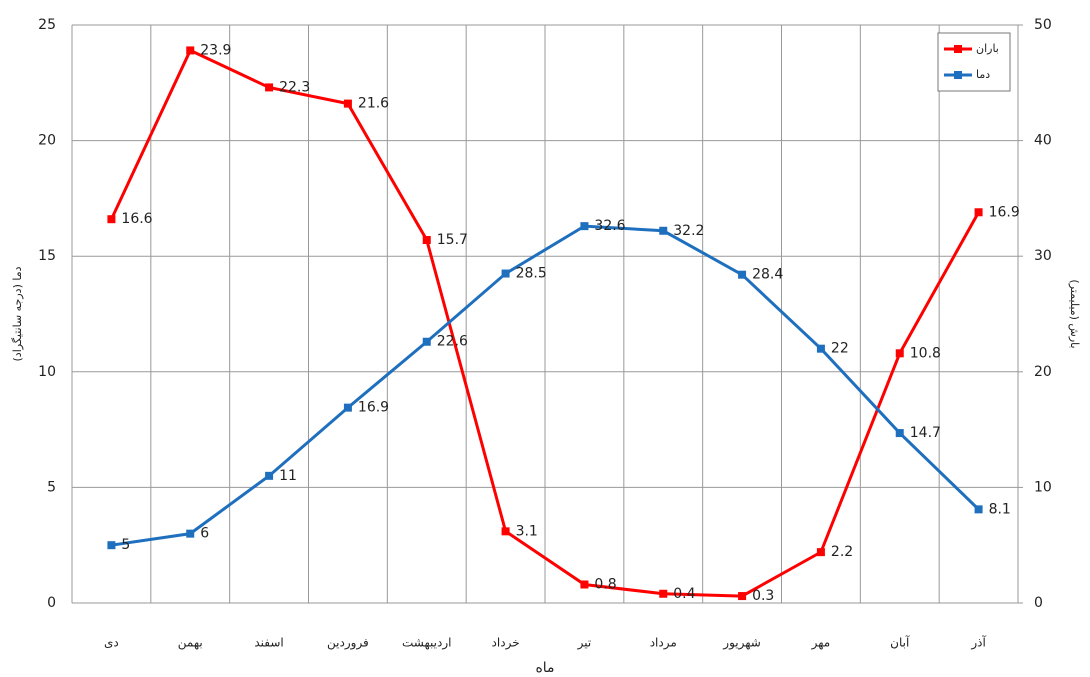  What do you see at coordinates (426, 643) in the screenshot?
I see `x-tick-label: اردیبهشت` at bounding box center [426, 643].